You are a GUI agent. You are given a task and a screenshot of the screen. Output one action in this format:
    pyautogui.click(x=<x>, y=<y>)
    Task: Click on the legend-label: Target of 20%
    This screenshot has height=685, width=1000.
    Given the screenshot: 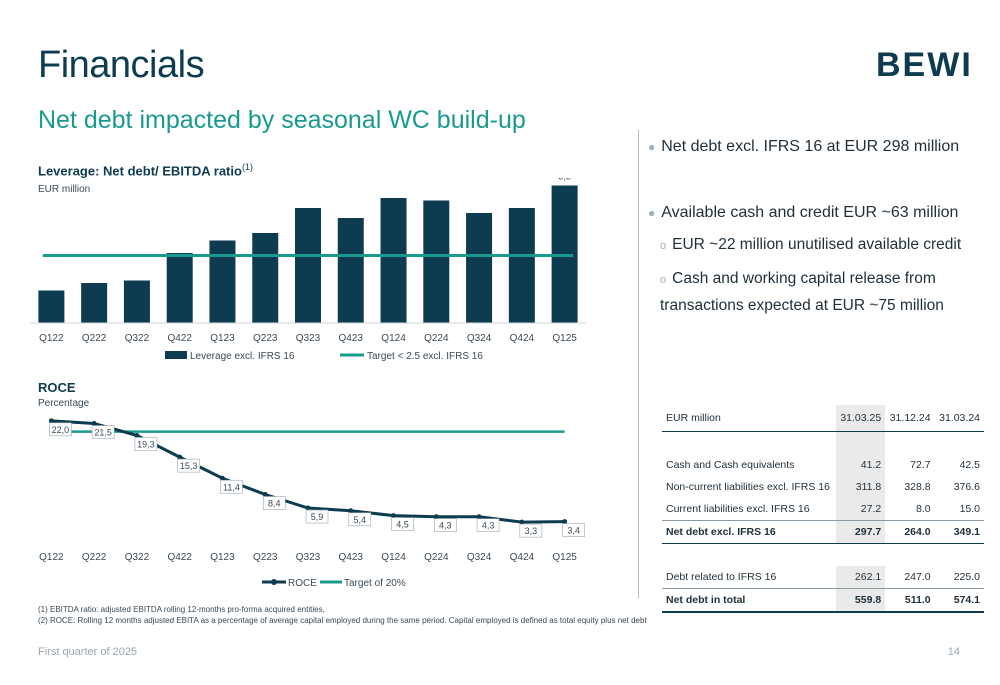 What is the action you would take?
    pyautogui.click(x=375, y=583)
    